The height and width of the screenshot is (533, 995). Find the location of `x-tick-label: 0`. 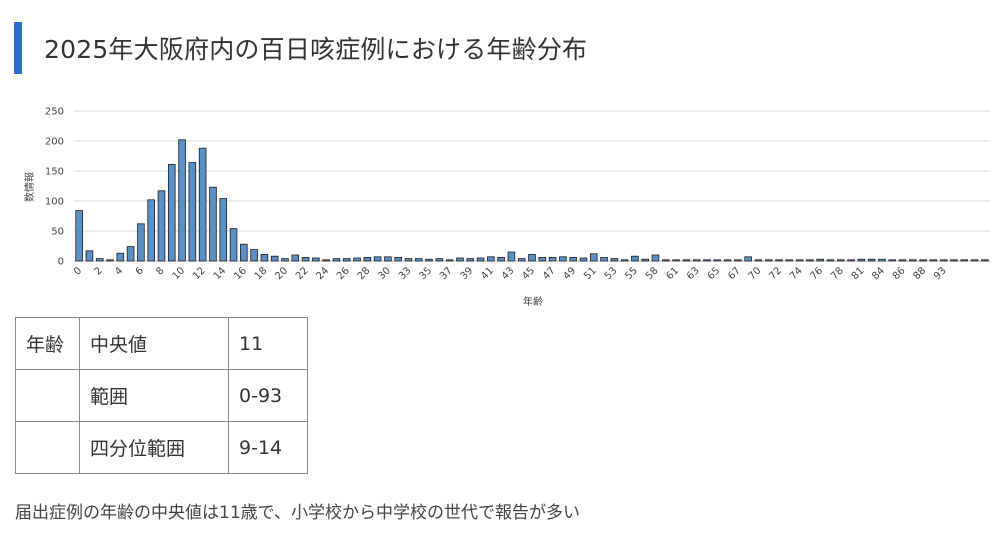

x-tick-label: 0 is located at coordinates (78, 271).